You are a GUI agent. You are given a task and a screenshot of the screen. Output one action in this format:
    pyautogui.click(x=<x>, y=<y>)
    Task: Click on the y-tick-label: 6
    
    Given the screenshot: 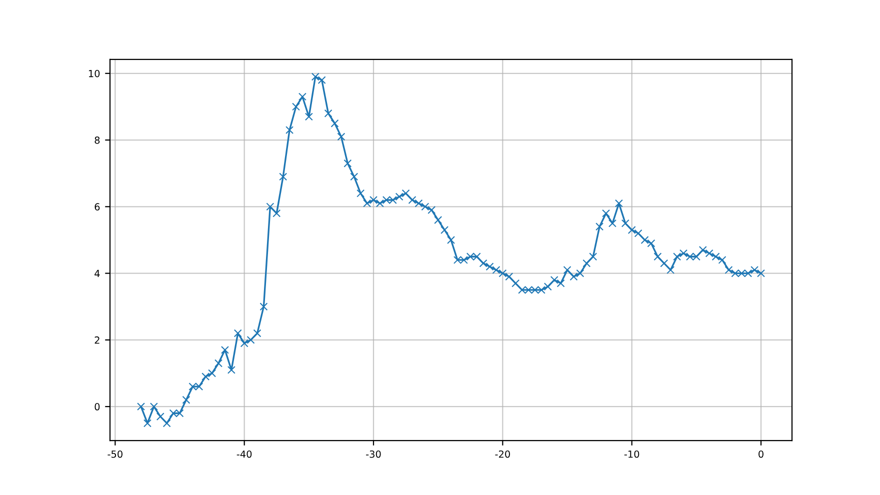 What is the action you would take?
    pyautogui.click(x=97, y=206)
    